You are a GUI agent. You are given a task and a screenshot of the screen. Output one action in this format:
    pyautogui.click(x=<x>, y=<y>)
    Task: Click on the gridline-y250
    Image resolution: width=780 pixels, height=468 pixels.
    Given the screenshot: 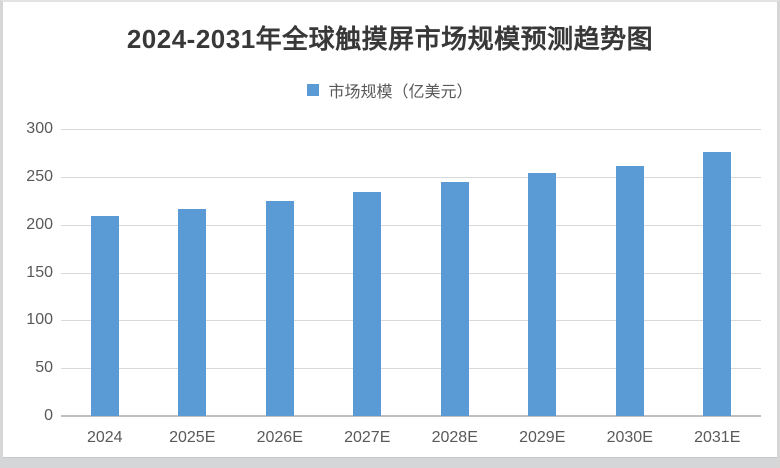 What is the action you would take?
    pyautogui.click(x=411, y=177)
    